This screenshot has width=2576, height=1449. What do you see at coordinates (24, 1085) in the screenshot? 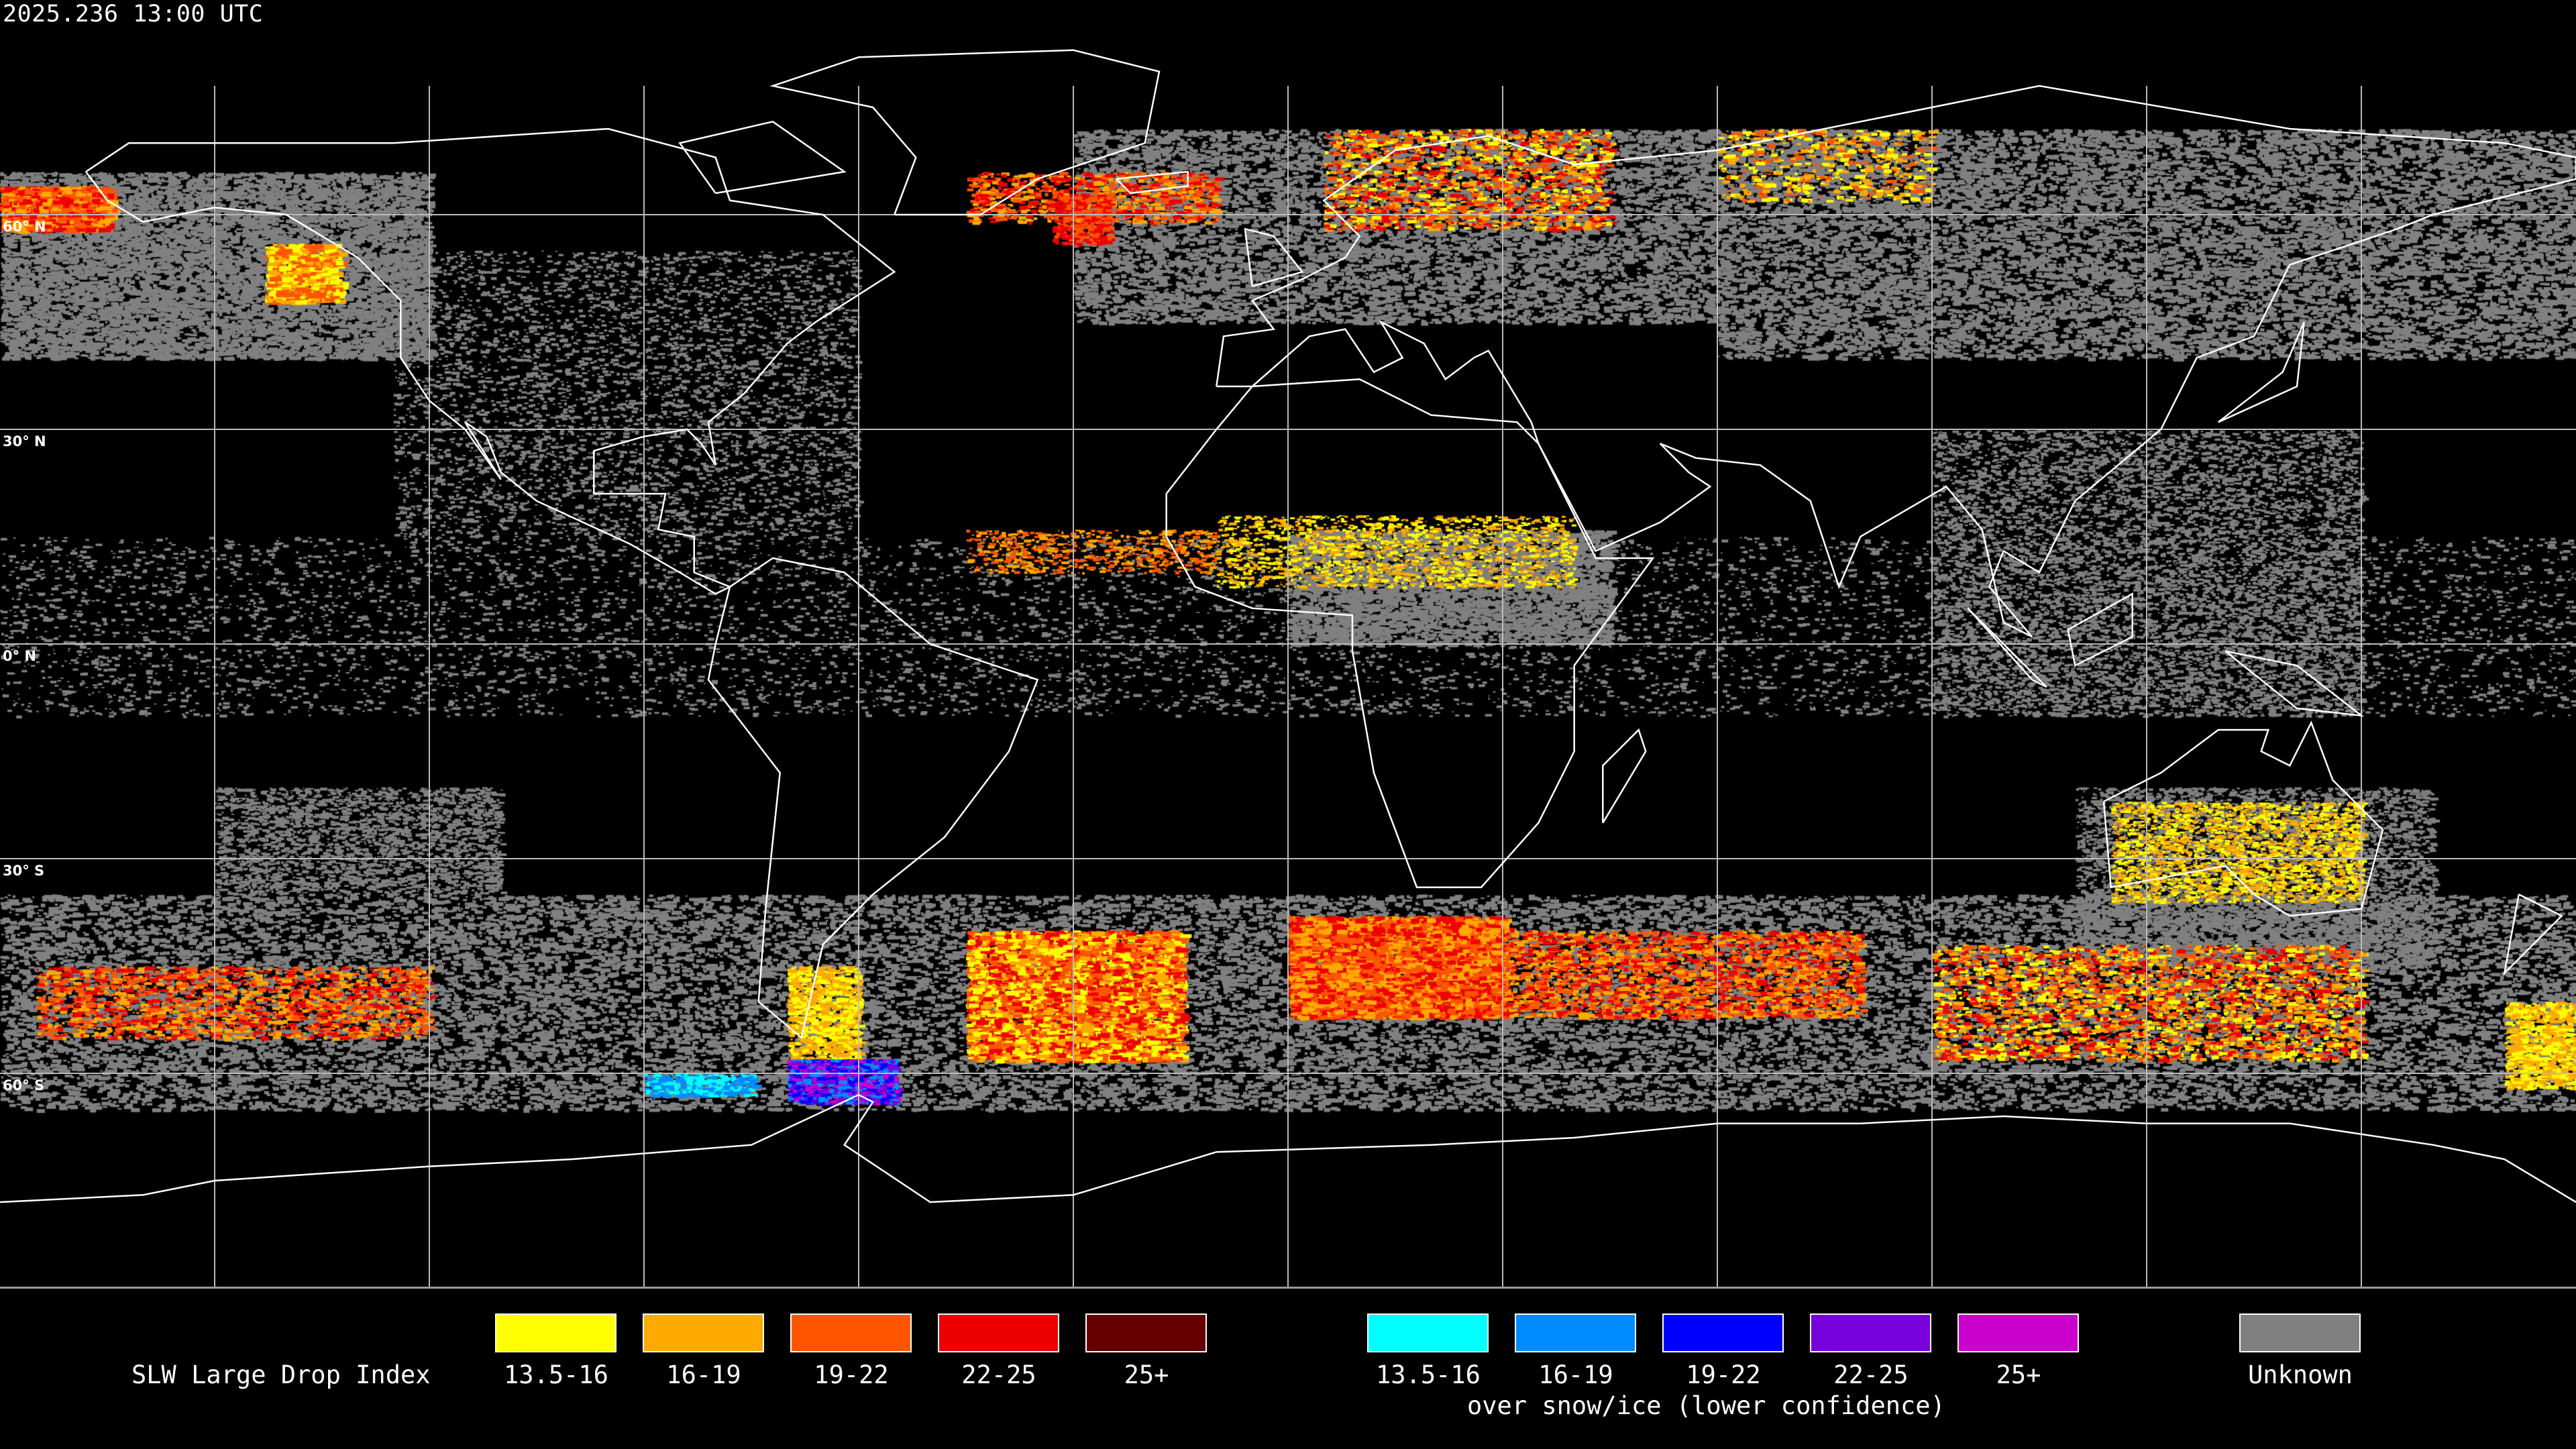
I see `lat-label-60s: 60° S` at bounding box center [24, 1085].